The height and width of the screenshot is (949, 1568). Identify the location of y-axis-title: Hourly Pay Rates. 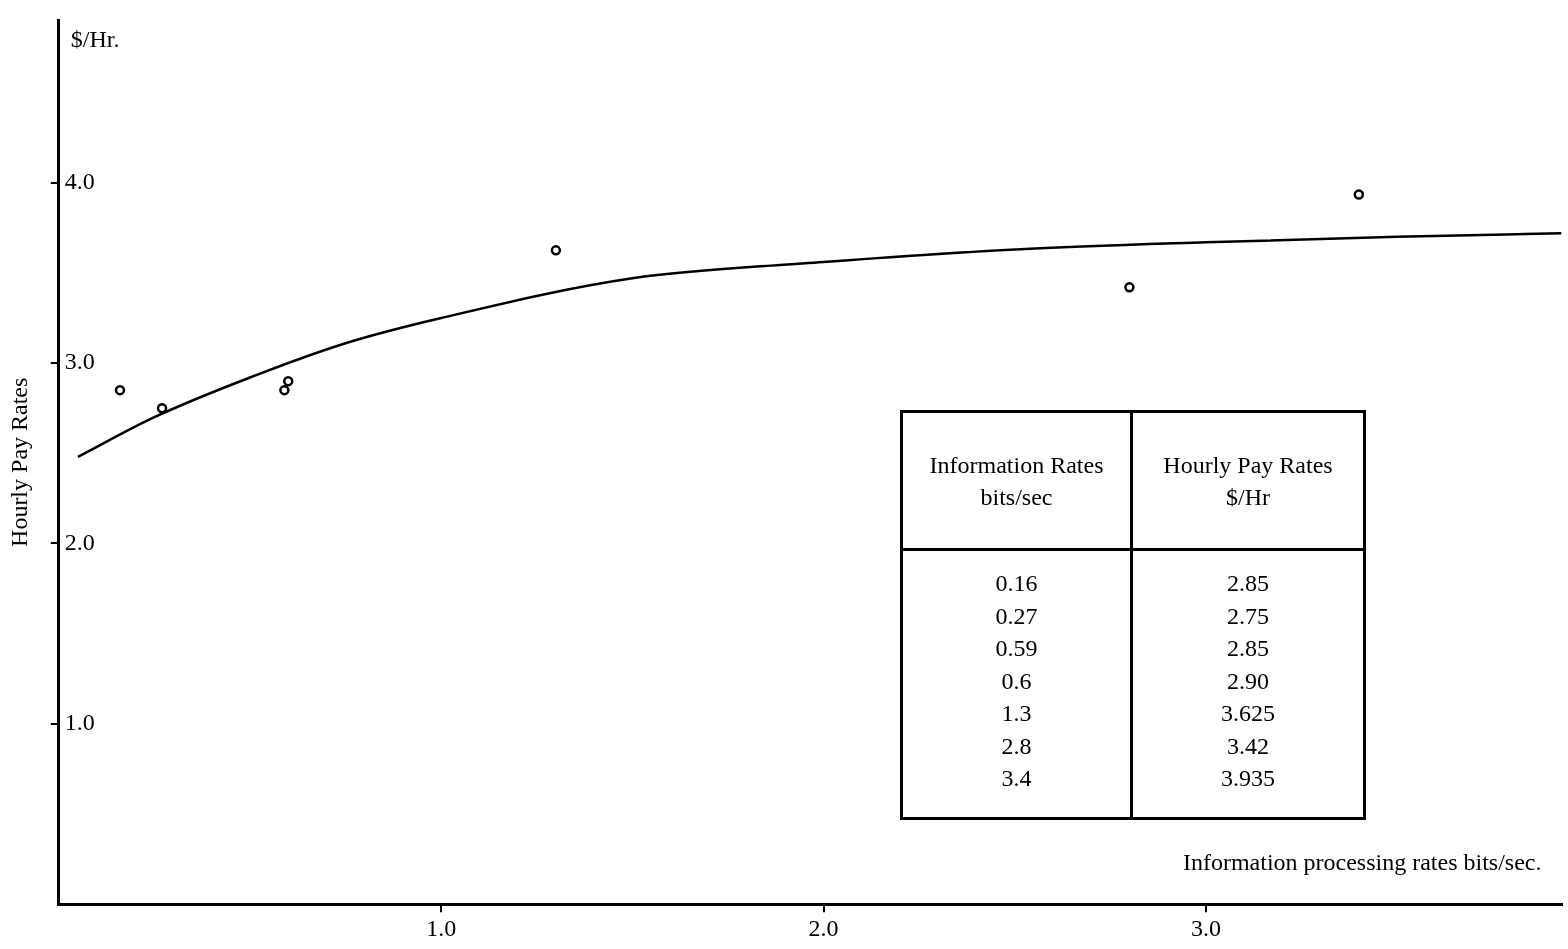
(18, 462).